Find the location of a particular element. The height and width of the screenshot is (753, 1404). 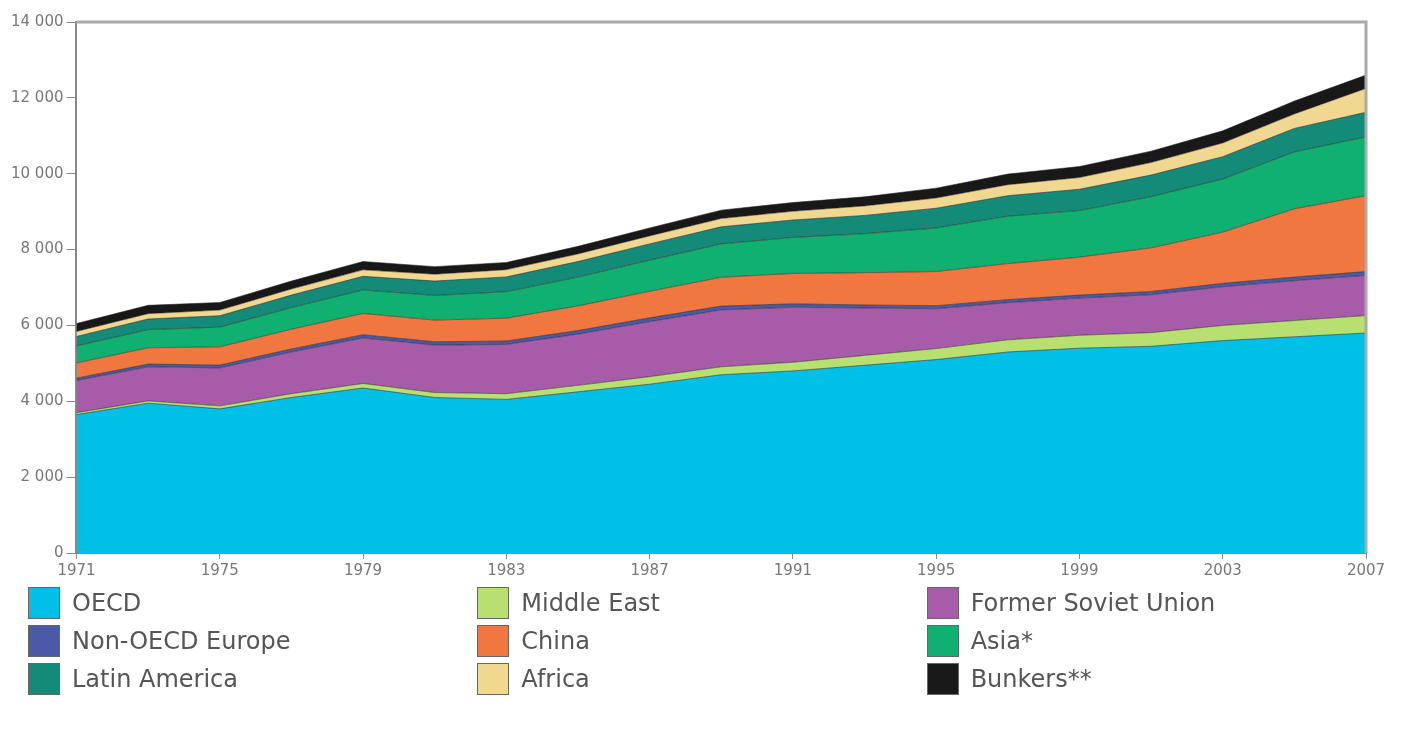

legend-label: China is located at coordinates (555, 641).